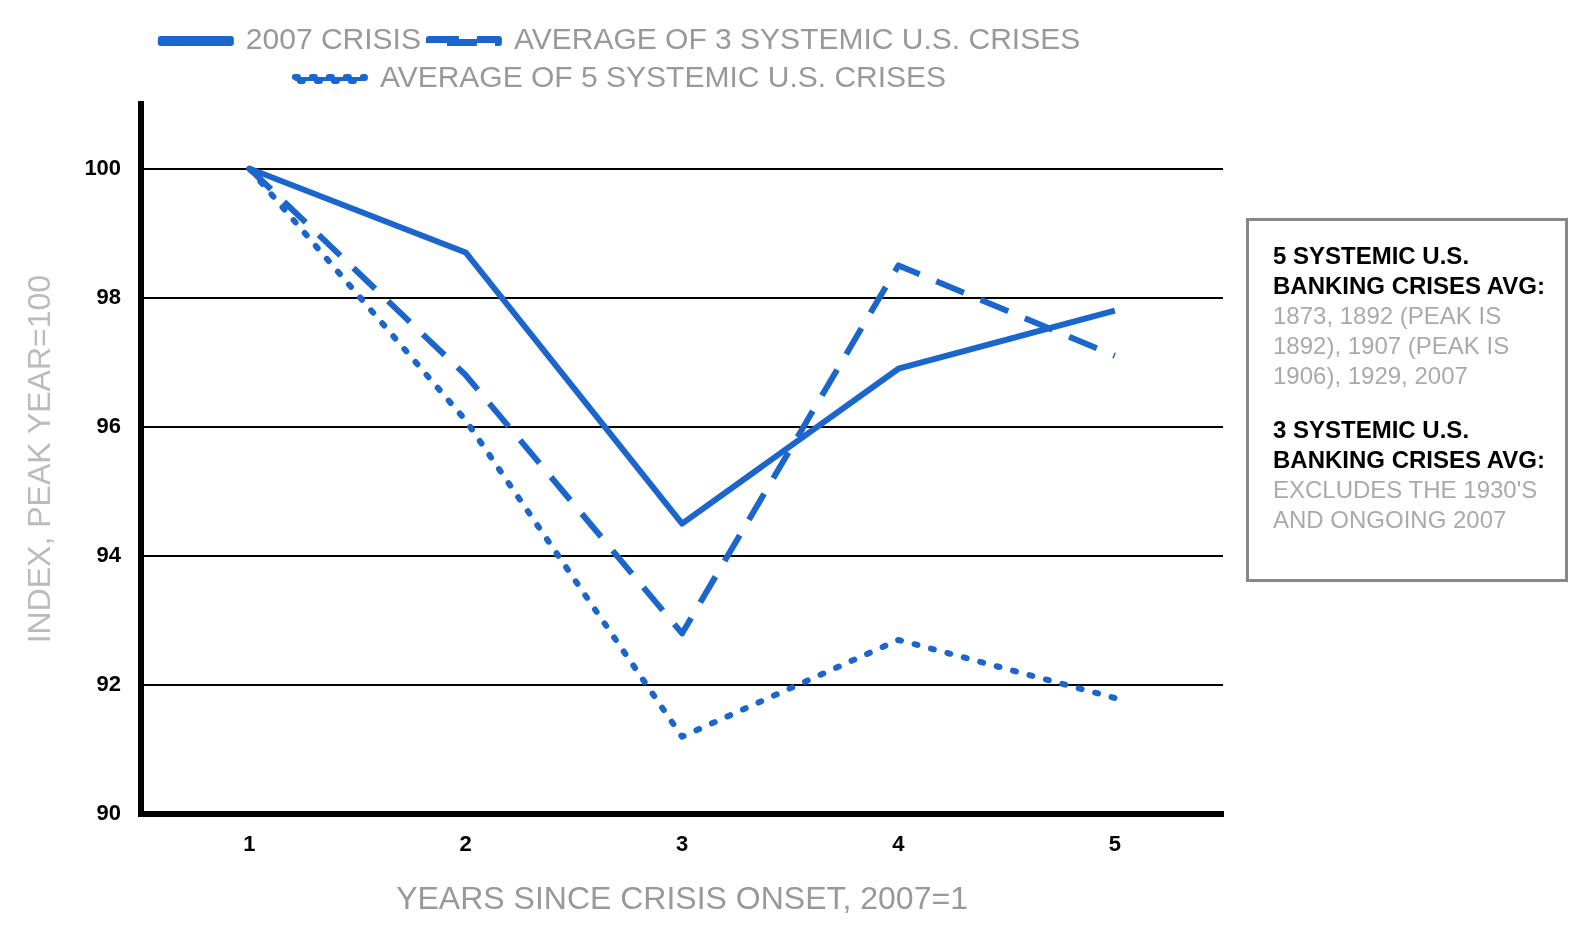 This screenshot has height=944, width=1585. Describe the element at coordinates (1406, 505) in the screenshot. I see `text: EXCLUDES THE 1930'S AND ONGOING 2007` at that location.